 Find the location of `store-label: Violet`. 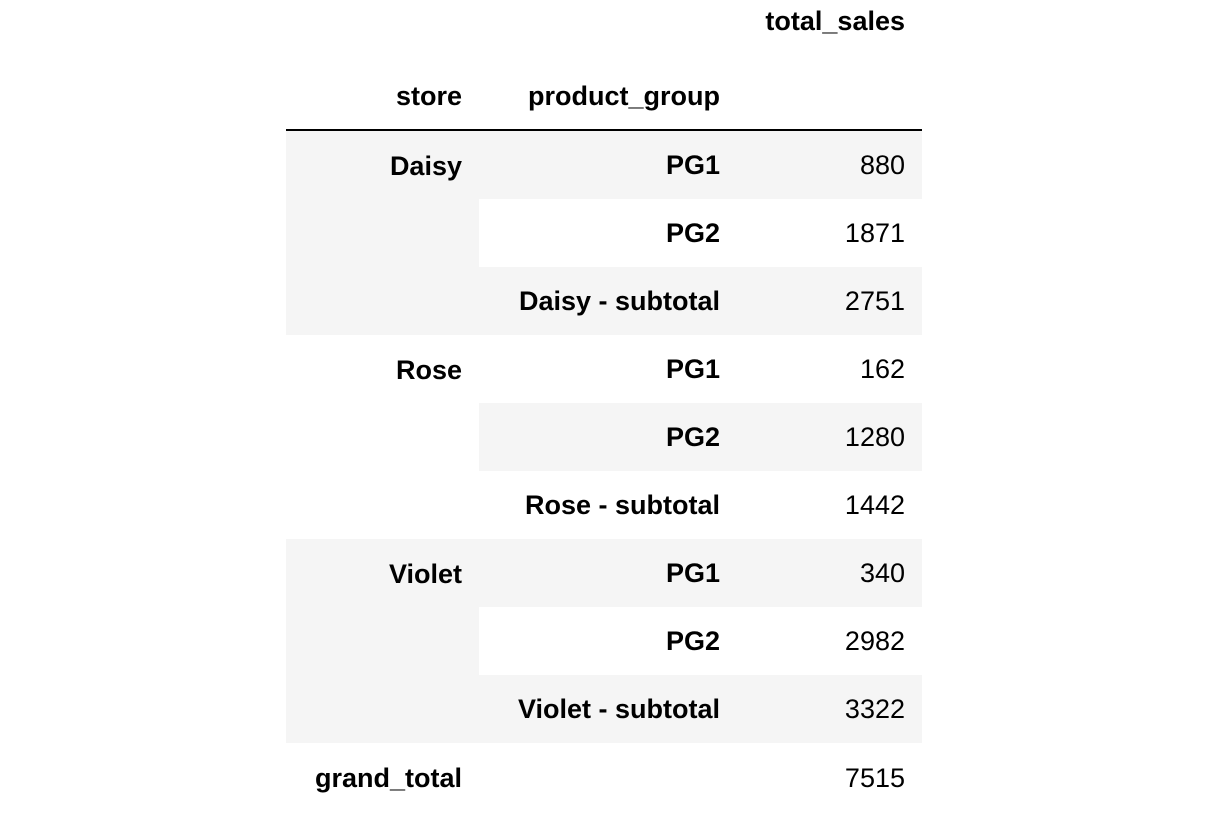

store-label: Violet is located at coordinates (382, 641).